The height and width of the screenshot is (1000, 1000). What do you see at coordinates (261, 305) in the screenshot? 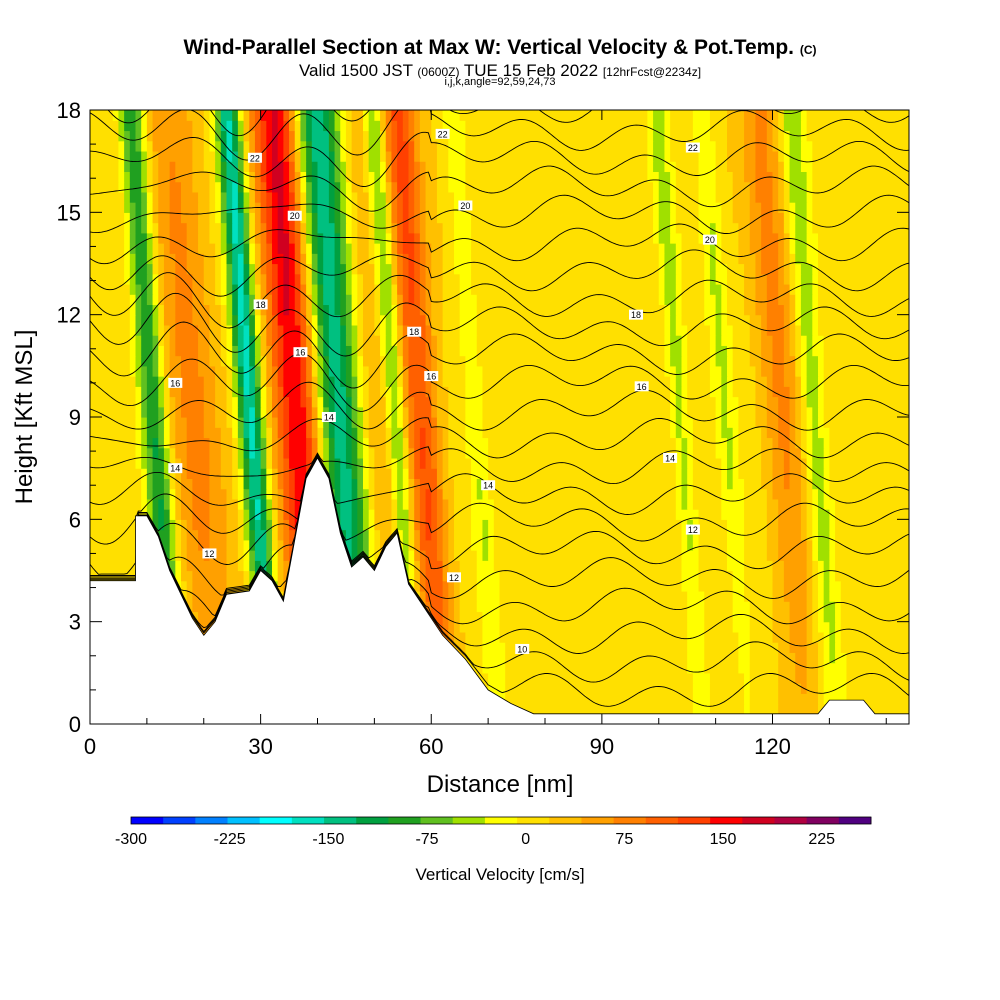
I see `contour-label: 18` at bounding box center [261, 305].